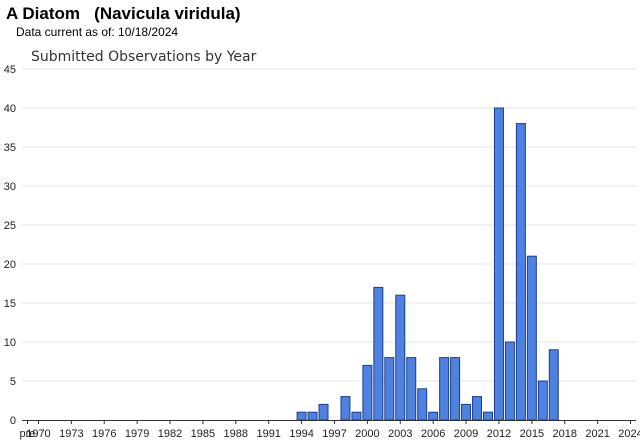 Image resolution: width=640 pixels, height=442 pixels. I want to click on x-tick-label: 1997, so click(334, 434).